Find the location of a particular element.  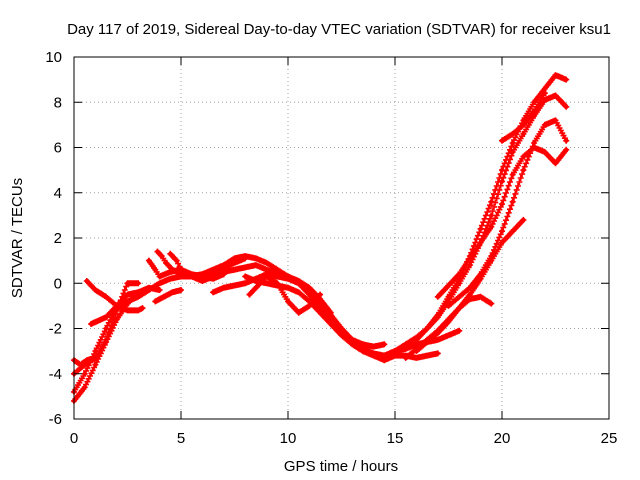

y-axis-label: SDTVAR / TECUs is located at coordinates (17, 238).